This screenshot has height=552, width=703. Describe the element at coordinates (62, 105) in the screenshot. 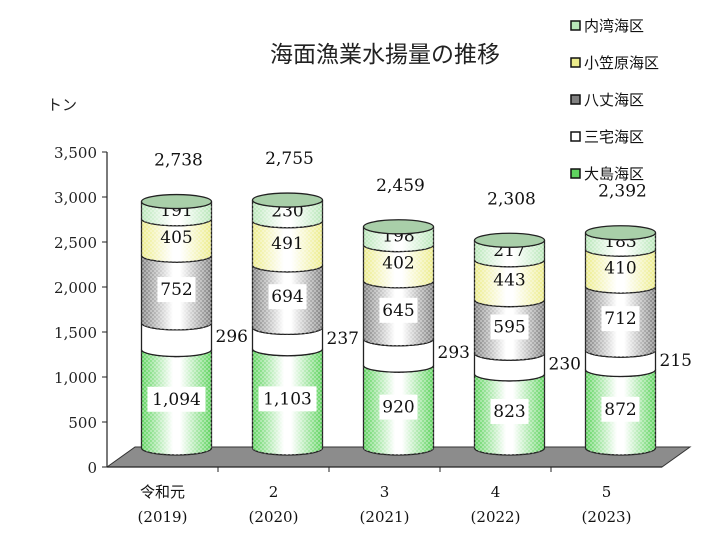

I see `y-axis-label: トン` at that location.